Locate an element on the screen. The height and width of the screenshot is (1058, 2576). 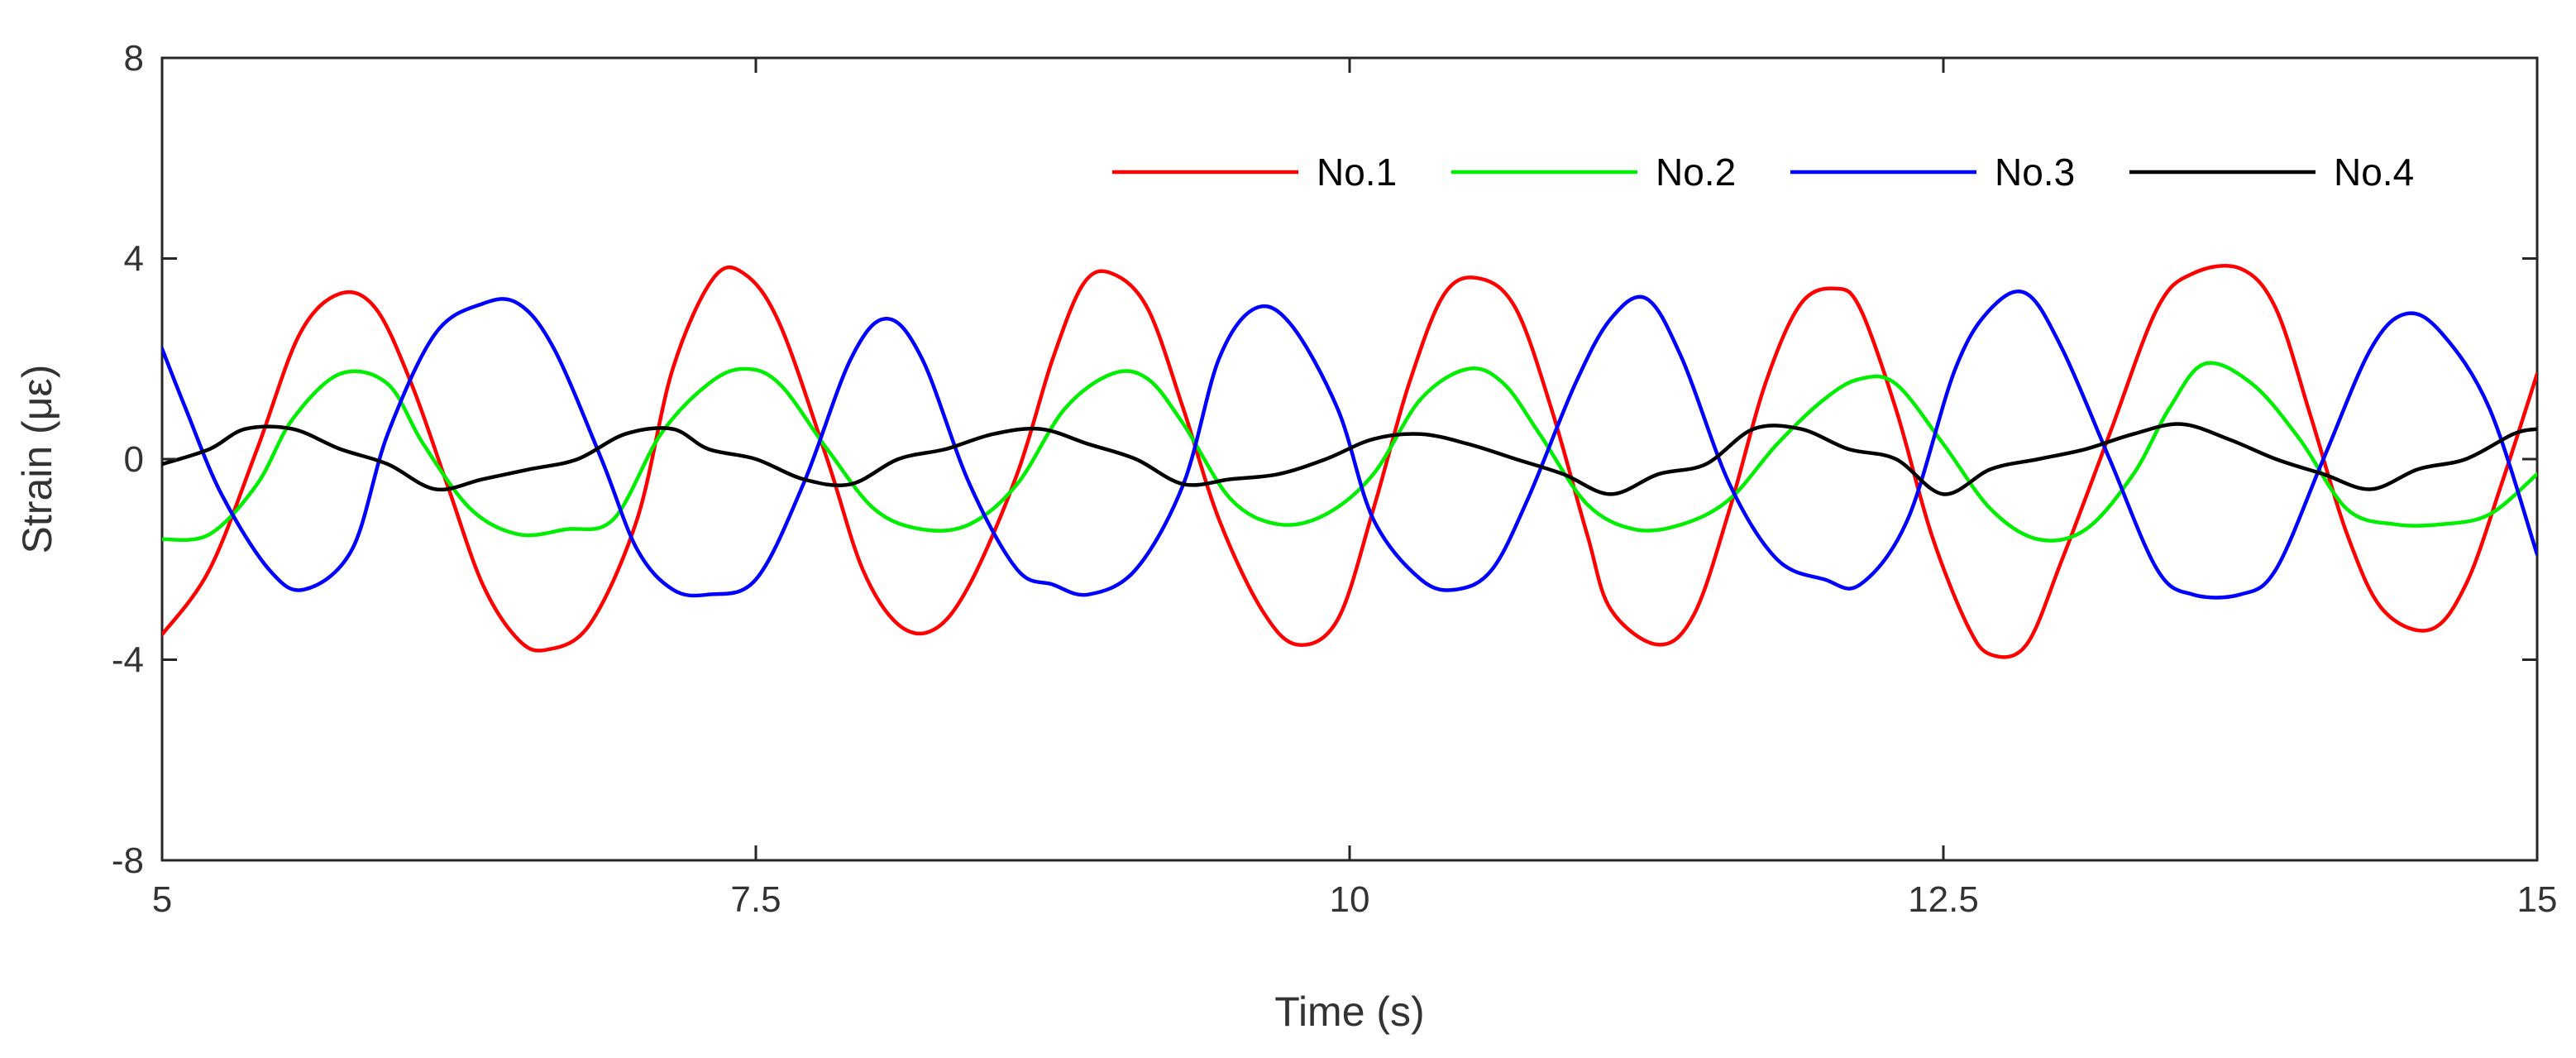
x-tick-label: 15 is located at coordinates (2537, 900).